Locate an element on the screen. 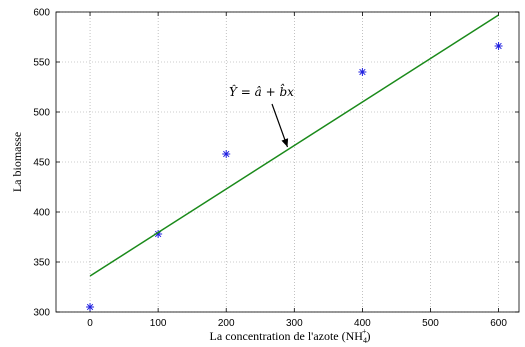 This screenshot has height=347, width=525. x-tick-label: 200 is located at coordinates (226, 323).